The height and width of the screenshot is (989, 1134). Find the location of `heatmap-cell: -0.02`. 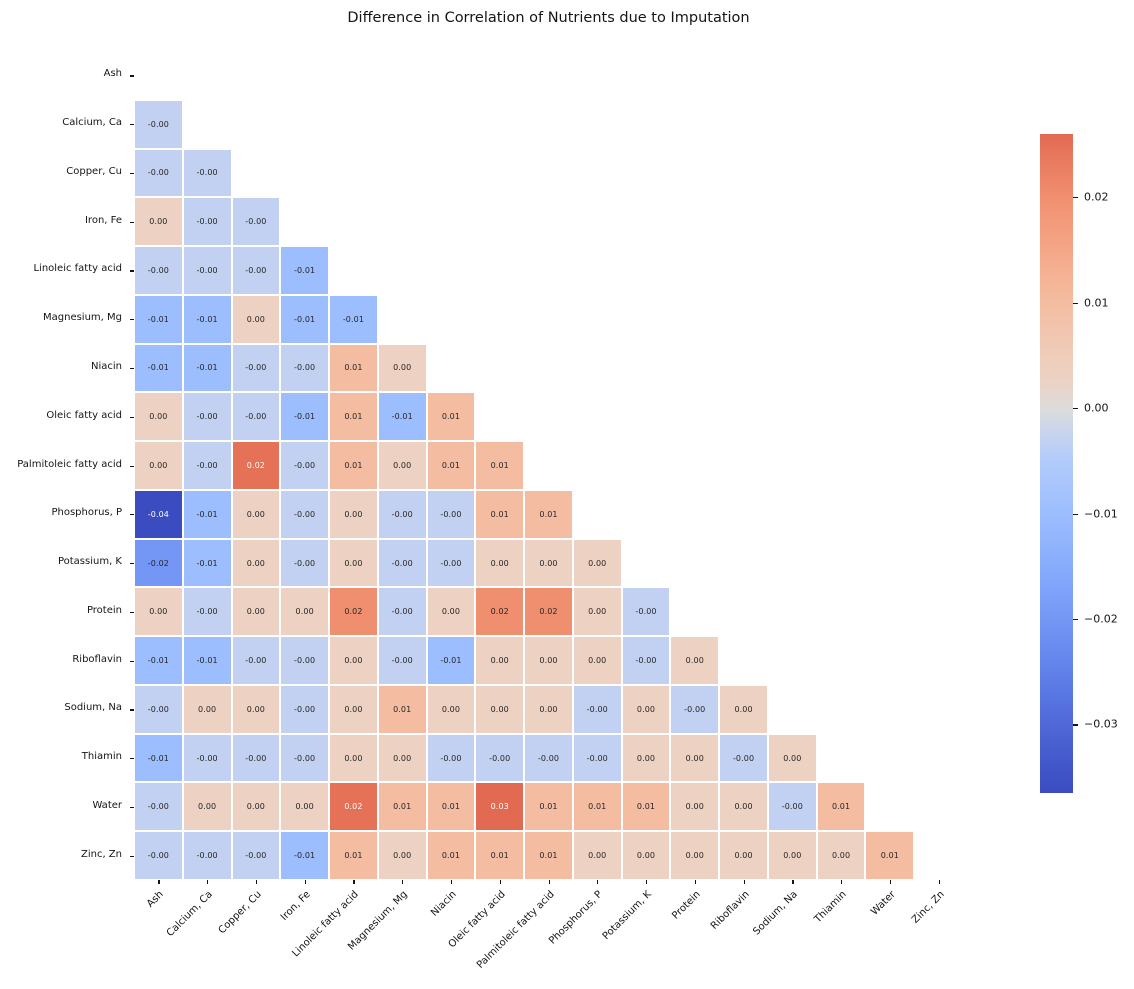

heatmap-cell: -0.02 is located at coordinates (158, 563).